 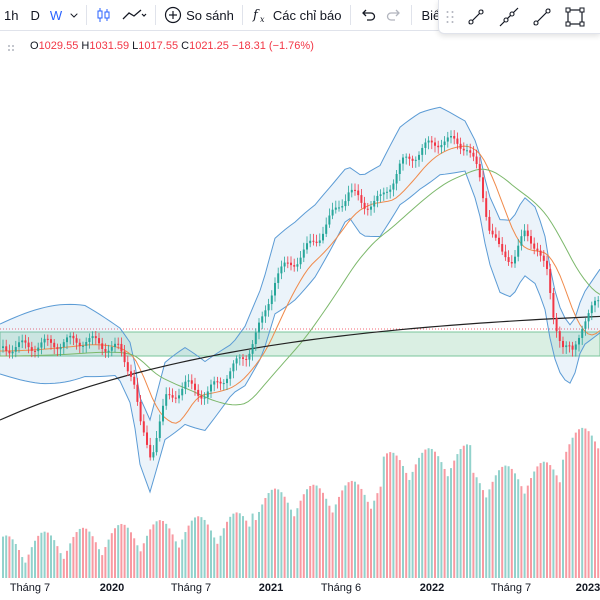 What do you see at coordinates (56, 15) in the screenshot?
I see `interval-w: W` at bounding box center [56, 15].